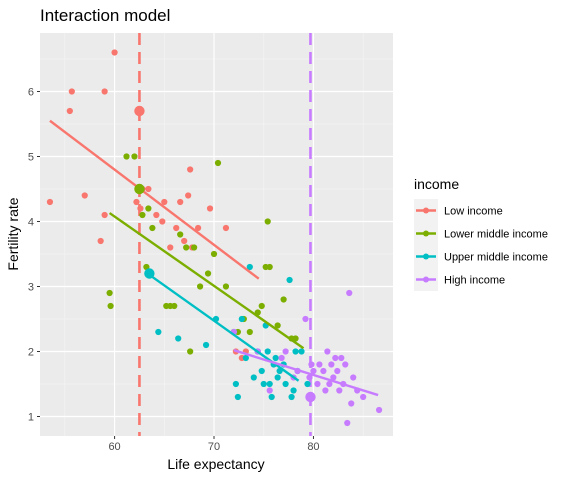  Describe the element at coordinates (473, 212) in the screenshot. I see `legend-label: Low income` at that location.